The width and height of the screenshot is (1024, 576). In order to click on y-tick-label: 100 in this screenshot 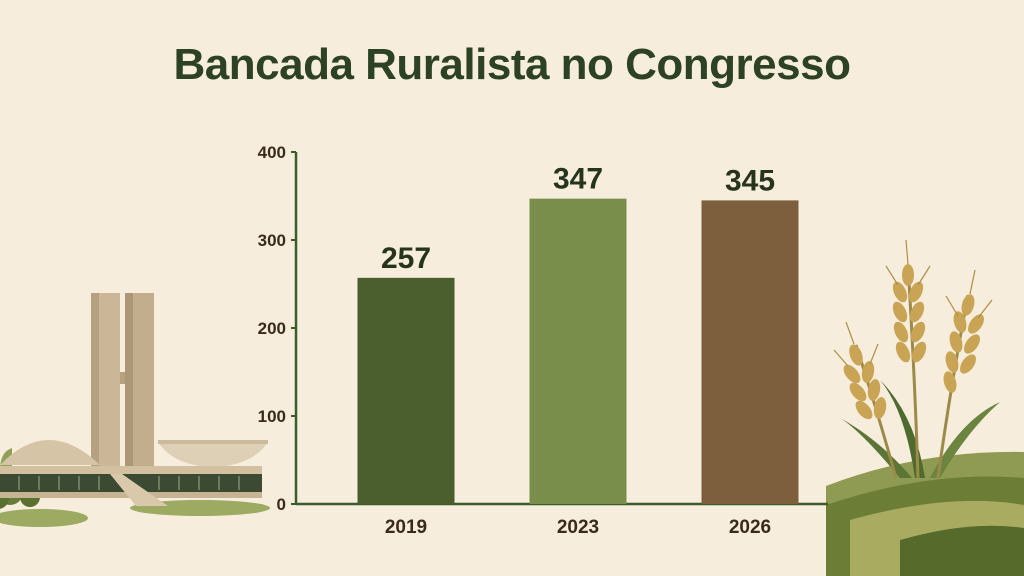, I will do `click(272, 416)`.